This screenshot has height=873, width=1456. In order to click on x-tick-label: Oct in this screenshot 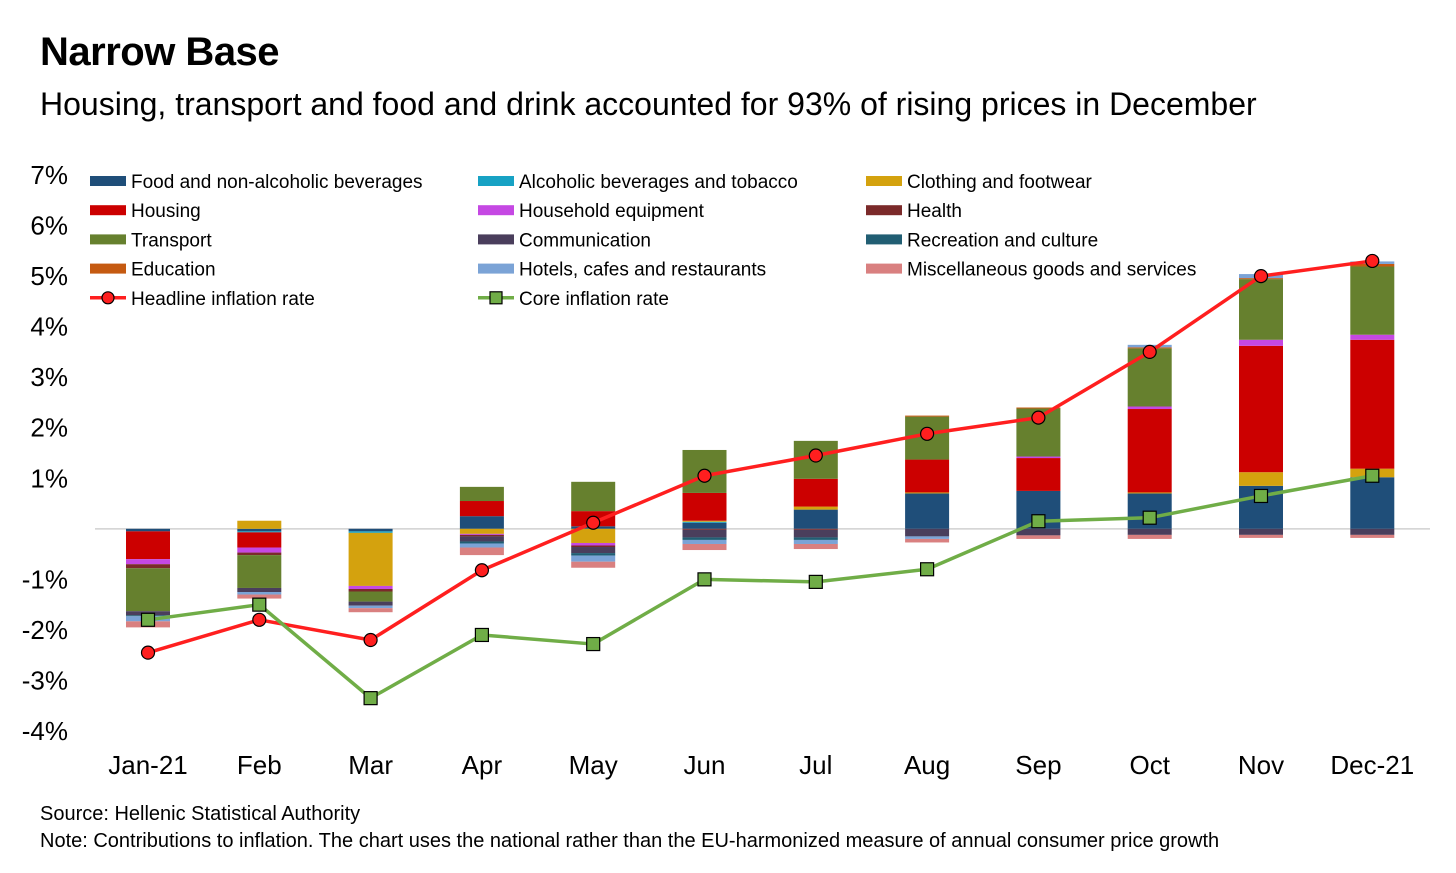, I will do `click(1149, 765)`.